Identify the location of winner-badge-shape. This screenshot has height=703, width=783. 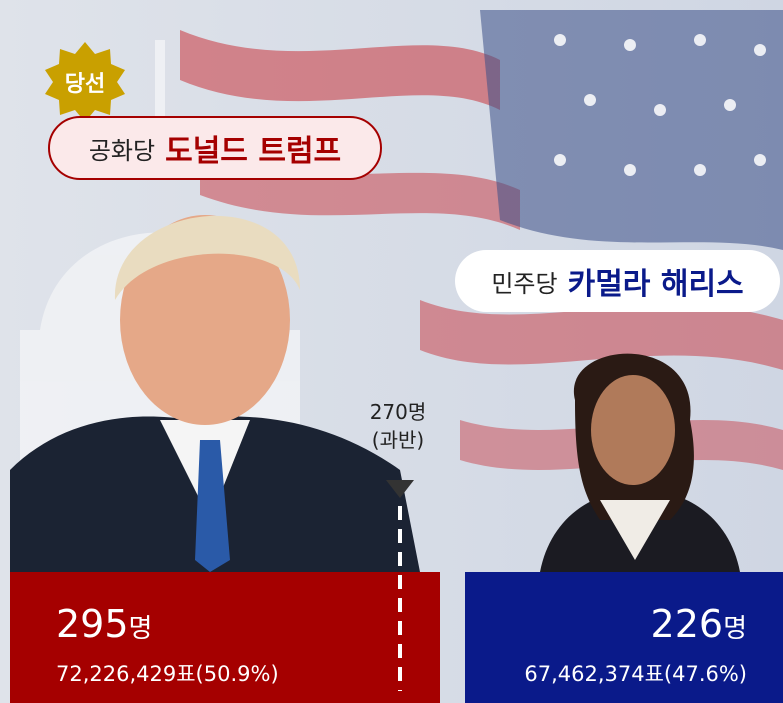
(85, 82).